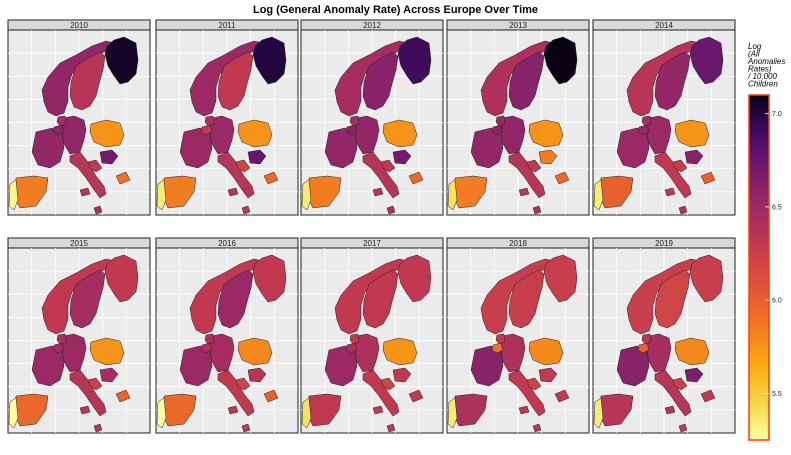 This screenshot has width=791, height=455. I want to click on facet-2015: 2015, so click(79, 335).